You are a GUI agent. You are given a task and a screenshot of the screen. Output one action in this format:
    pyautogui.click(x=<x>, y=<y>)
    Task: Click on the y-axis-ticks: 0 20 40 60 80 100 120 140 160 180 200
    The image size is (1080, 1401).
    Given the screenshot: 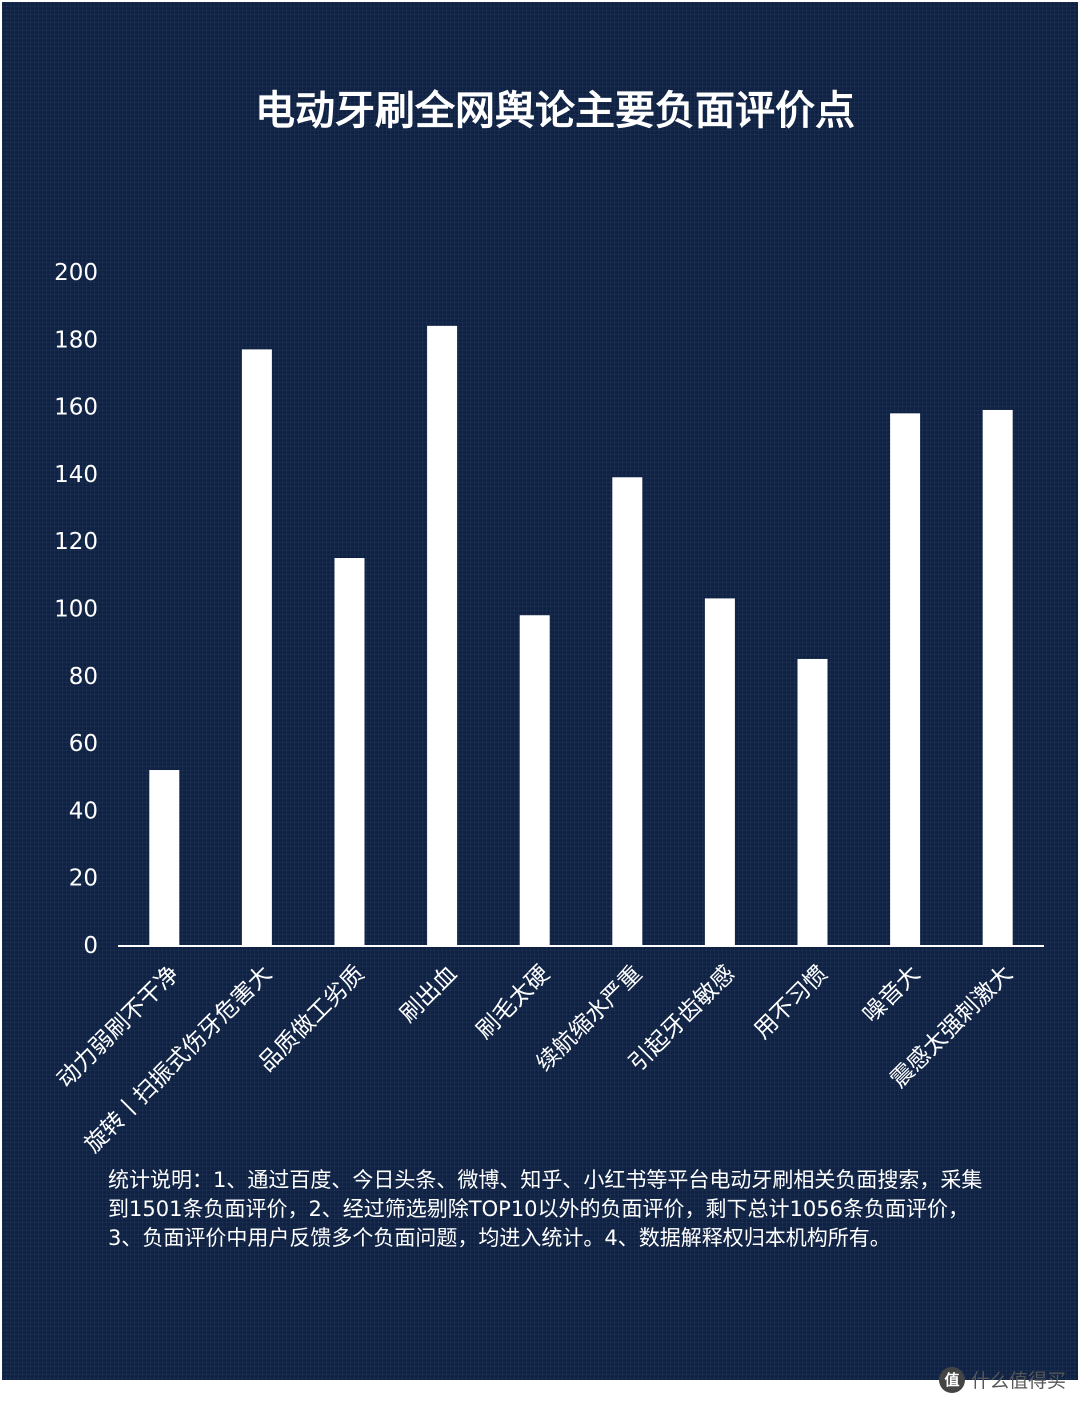 What is the action you would take?
    pyautogui.click(x=76, y=609)
    